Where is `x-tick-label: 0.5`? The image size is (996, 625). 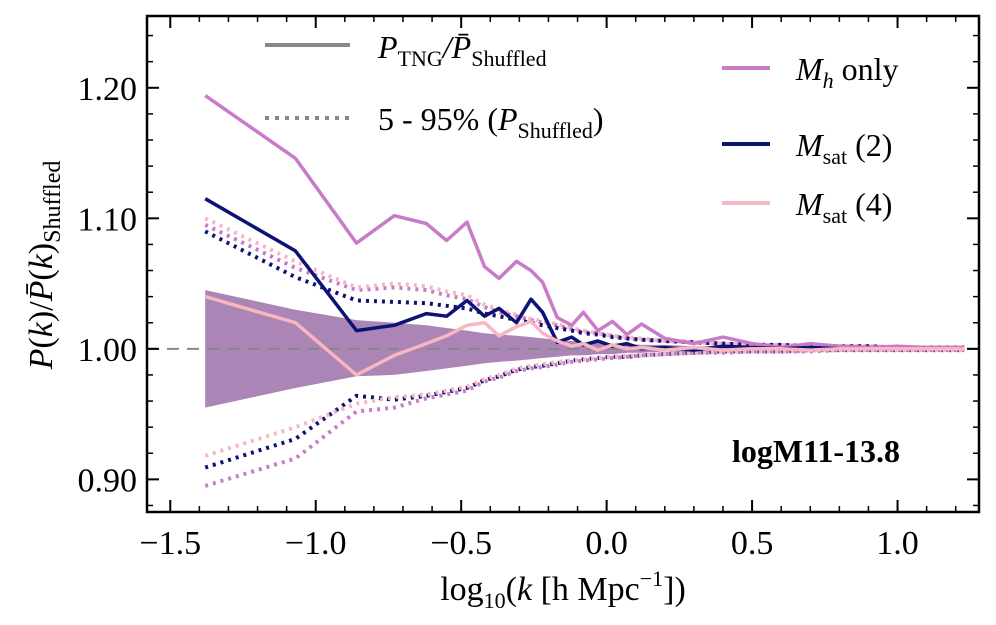 x-tick-label: 0.5 is located at coordinates (752, 543).